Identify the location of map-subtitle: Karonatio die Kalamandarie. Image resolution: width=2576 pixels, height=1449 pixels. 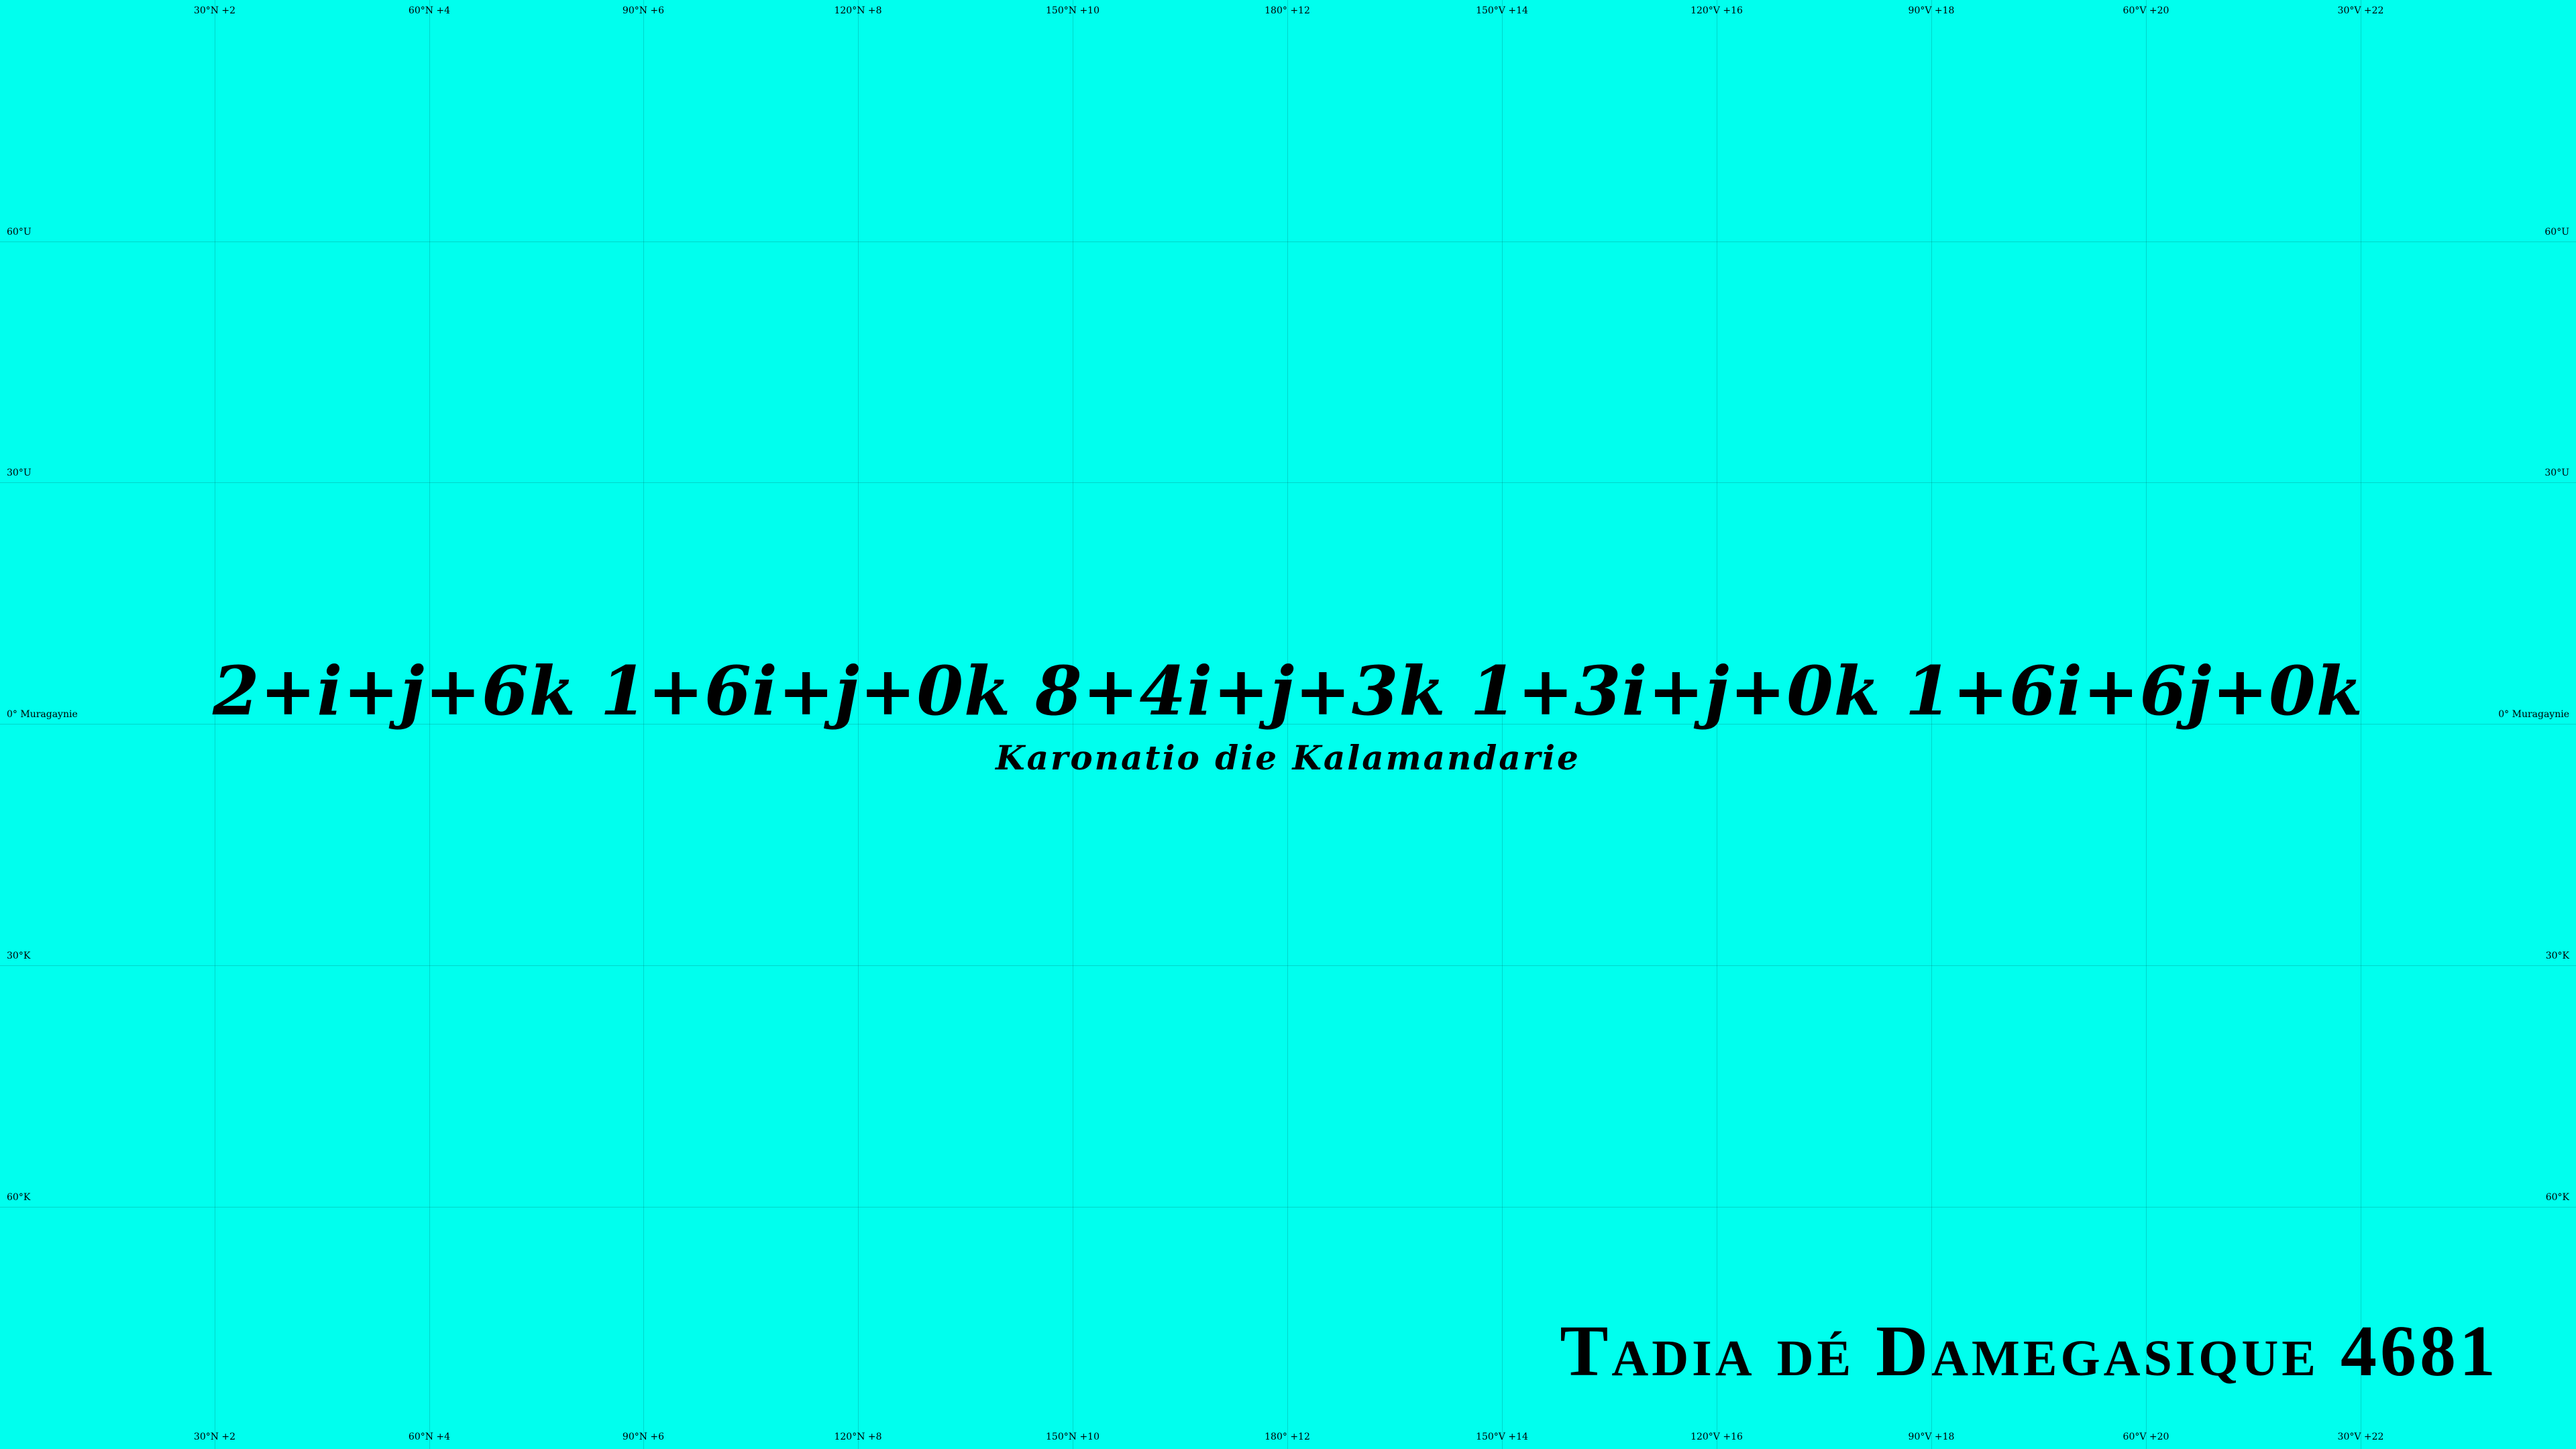
(1288, 757).